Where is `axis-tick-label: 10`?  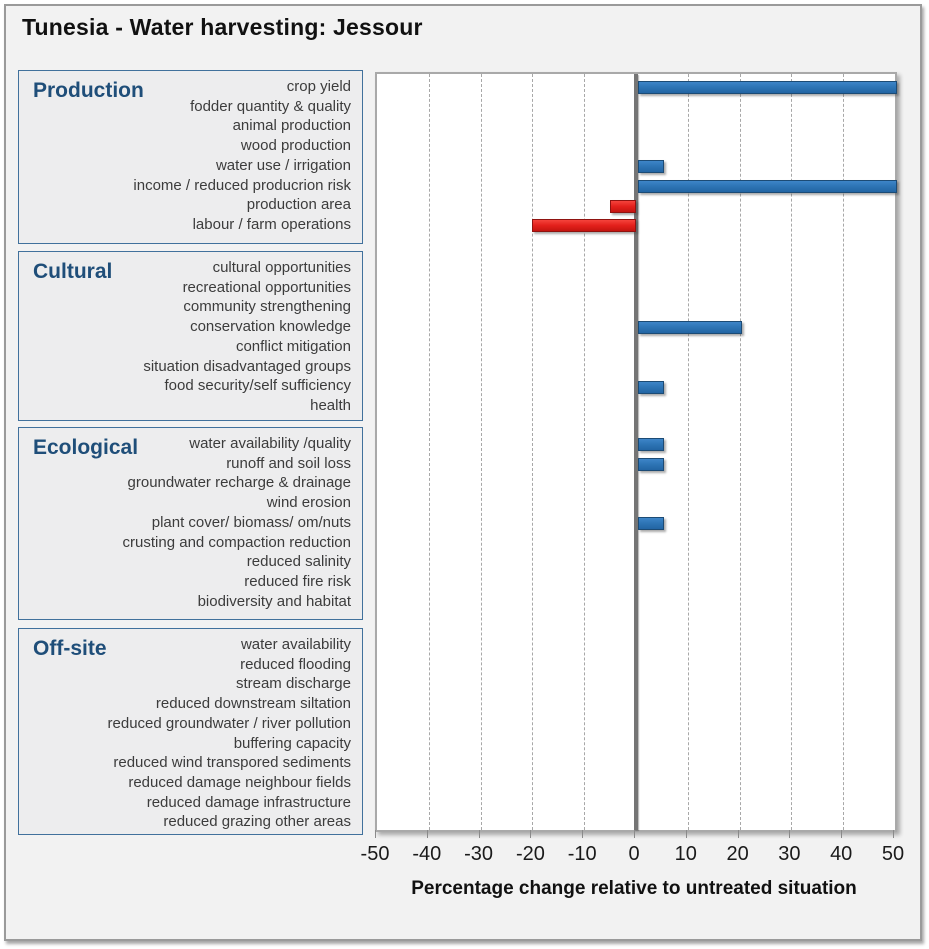
axis-tick-label: 10 is located at coordinates (685, 854).